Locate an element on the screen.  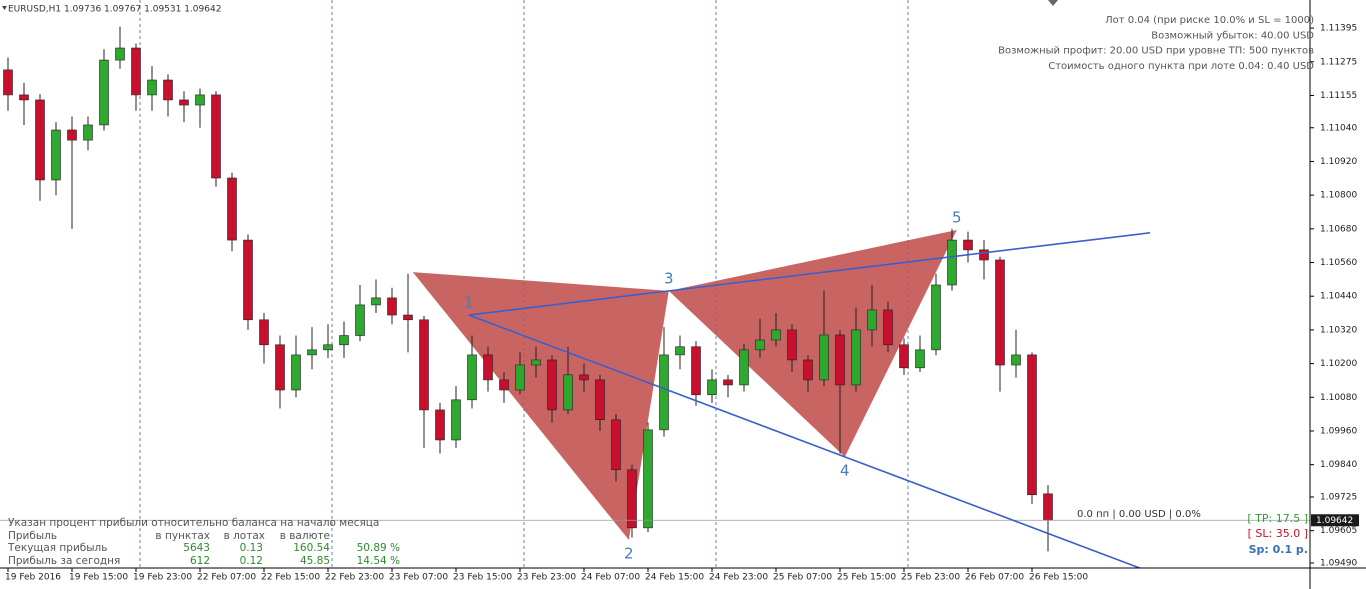
y-tick-label: 1.09490 is located at coordinates (1338, 563).